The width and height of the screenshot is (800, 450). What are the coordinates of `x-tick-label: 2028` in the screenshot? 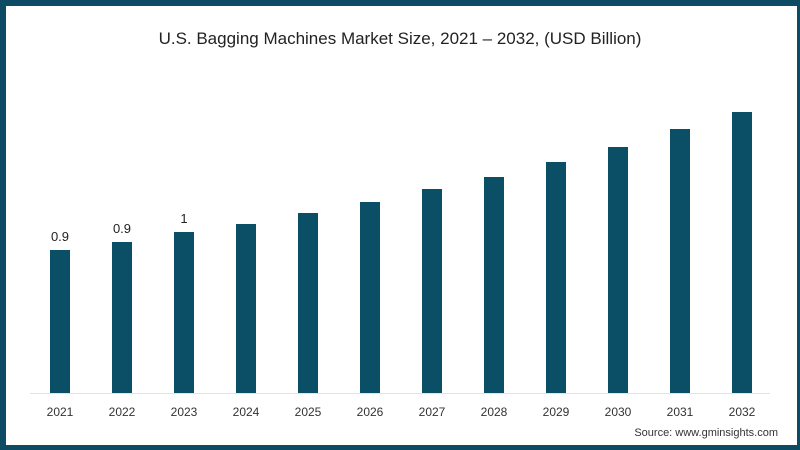 It's located at (494, 412).